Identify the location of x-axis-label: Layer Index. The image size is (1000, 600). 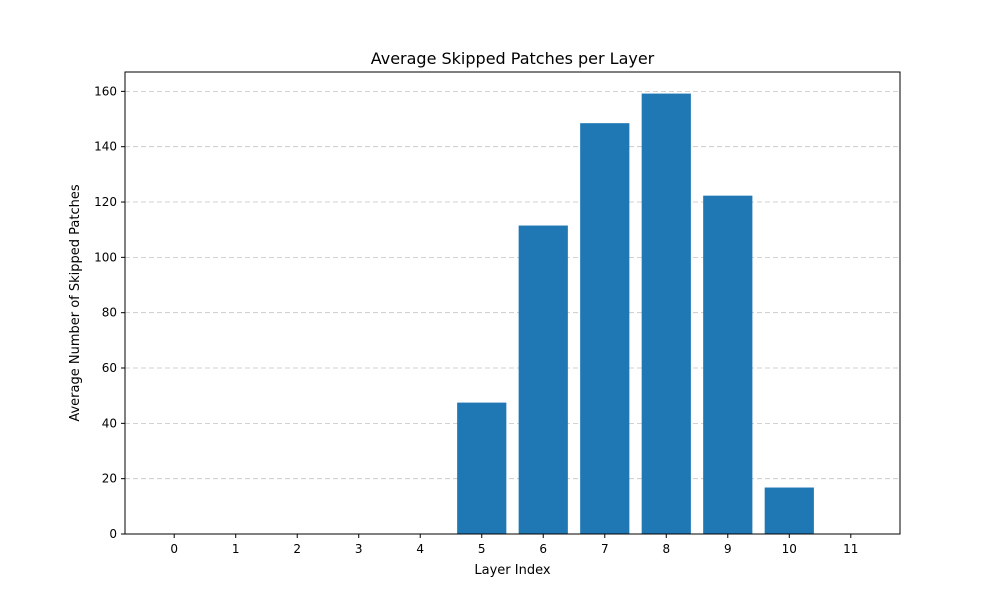
(512, 570).